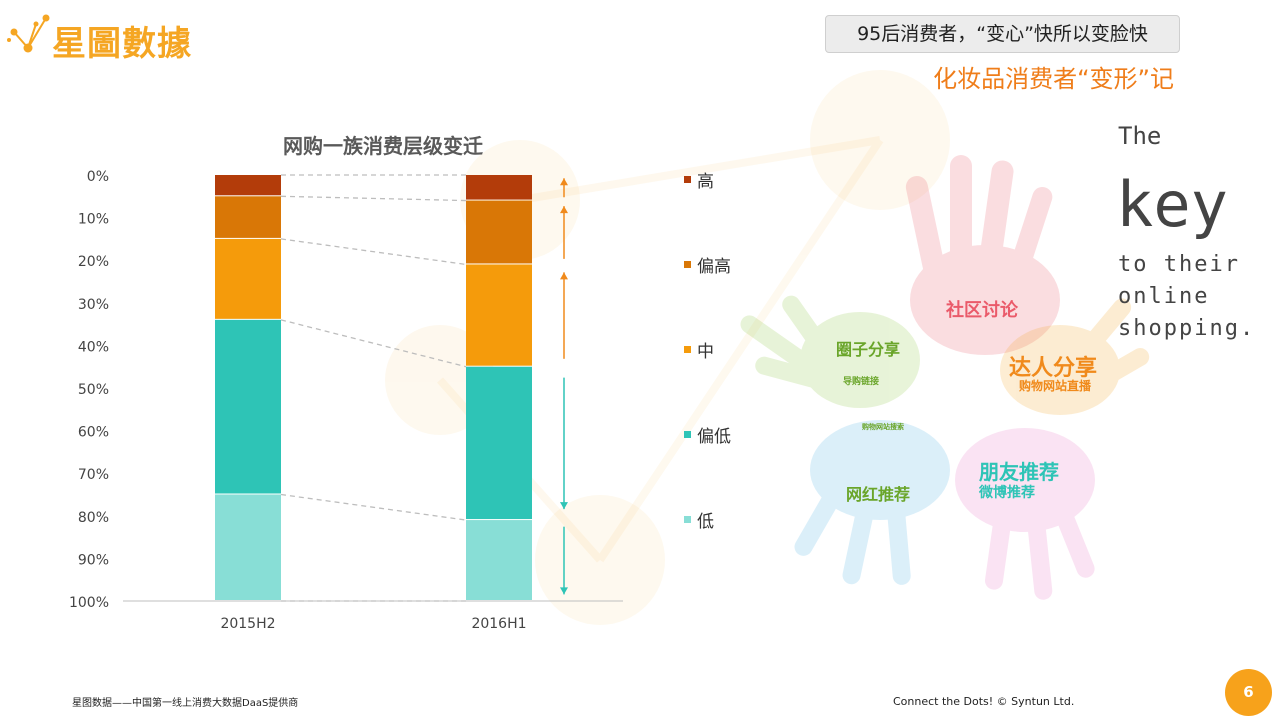  I want to click on label-friend: 朋友推荐, so click(1019, 472).